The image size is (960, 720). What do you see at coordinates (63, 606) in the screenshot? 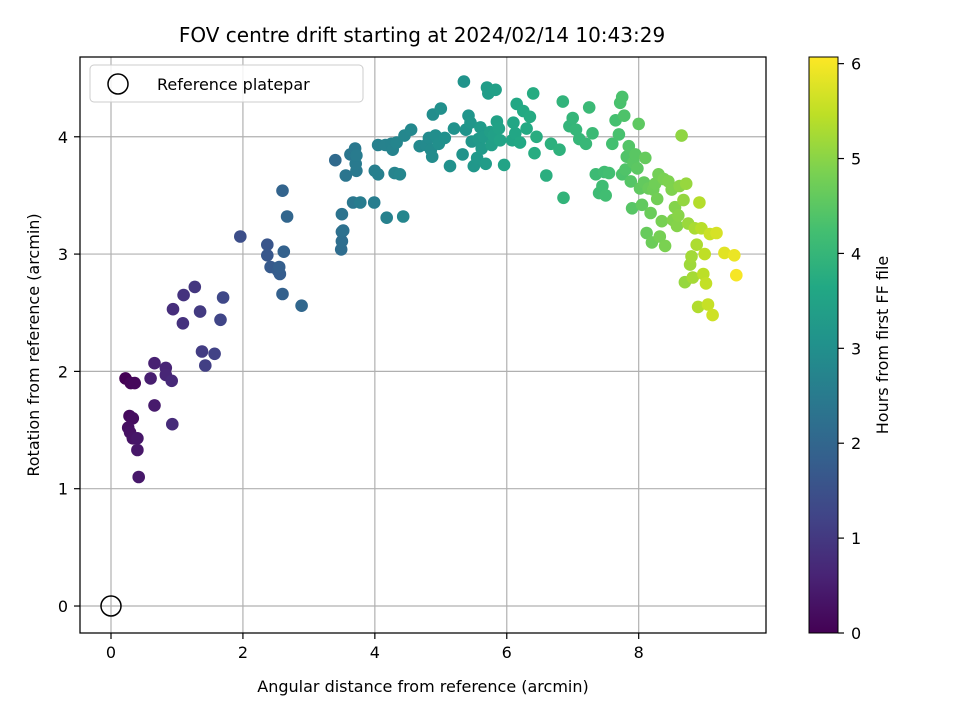
I see `y-tick-label: 0` at bounding box center [63, 606].